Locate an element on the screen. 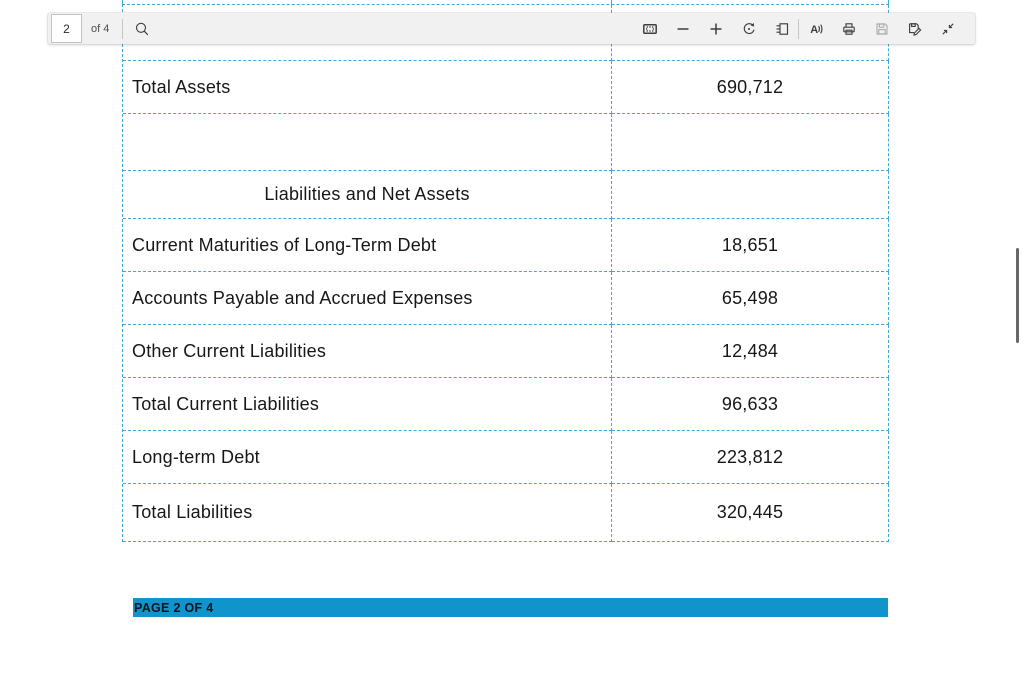 The height and width of the screenshot is (683, 1024). page-number-input is located at coordinates (66, 28).